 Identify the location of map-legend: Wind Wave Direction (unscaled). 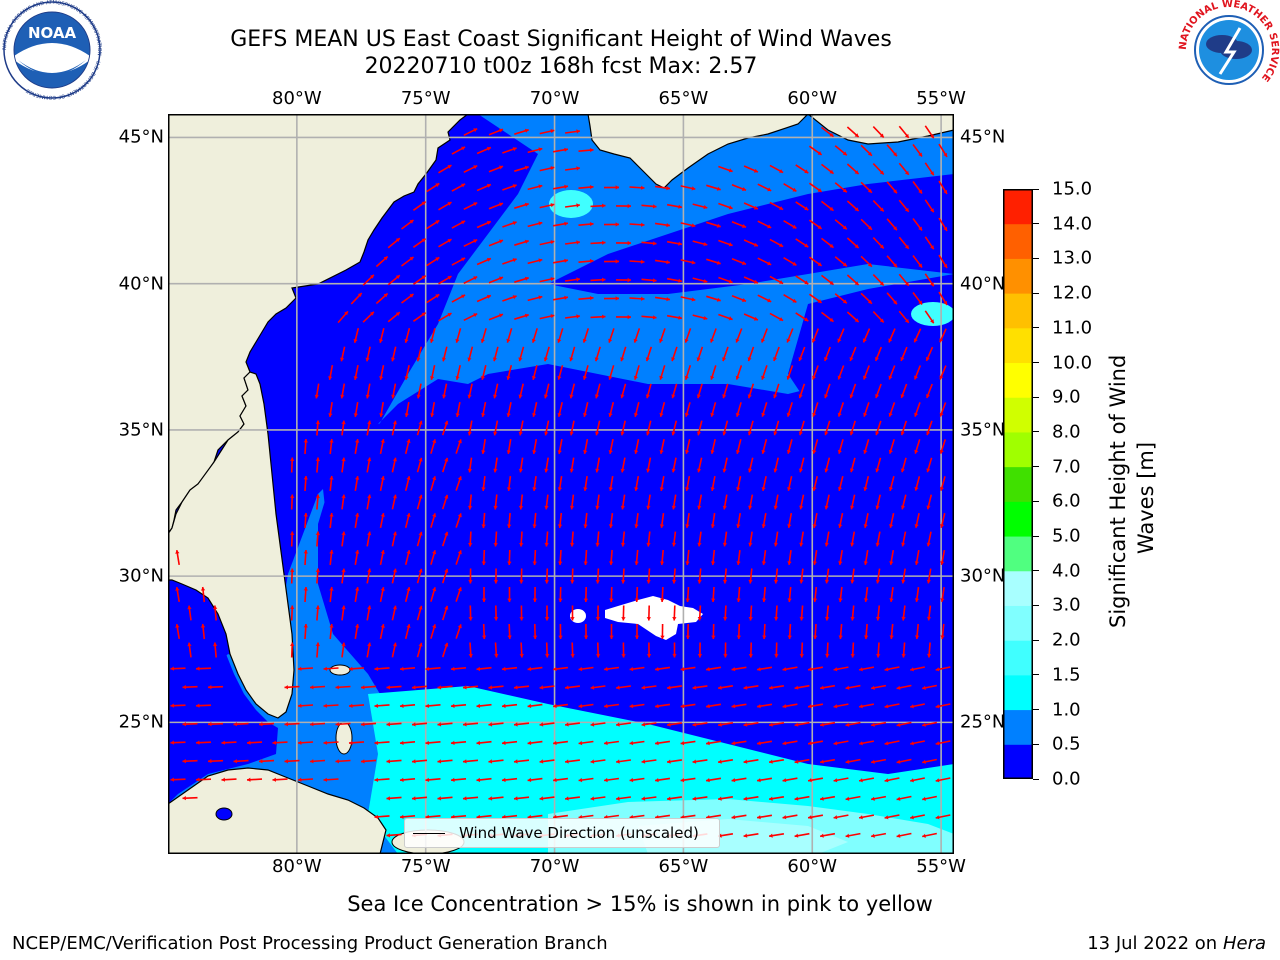
(562, 833).